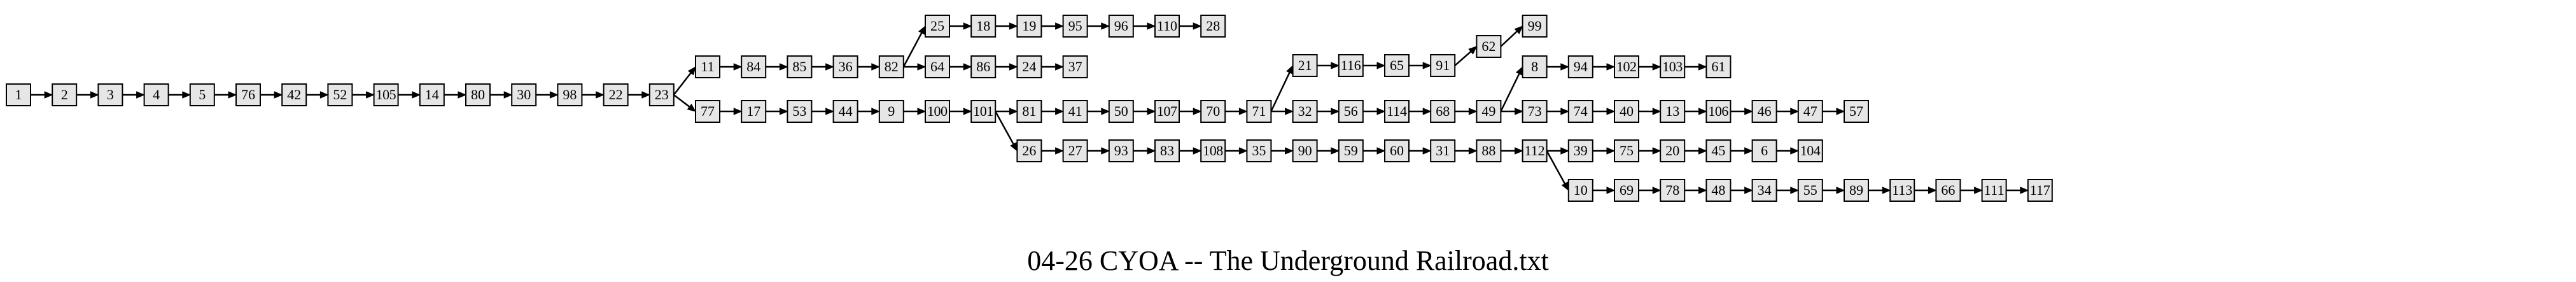 This screenshot has width=2576, height=282. I want to click on node-83: 83, so click(1167, 150).